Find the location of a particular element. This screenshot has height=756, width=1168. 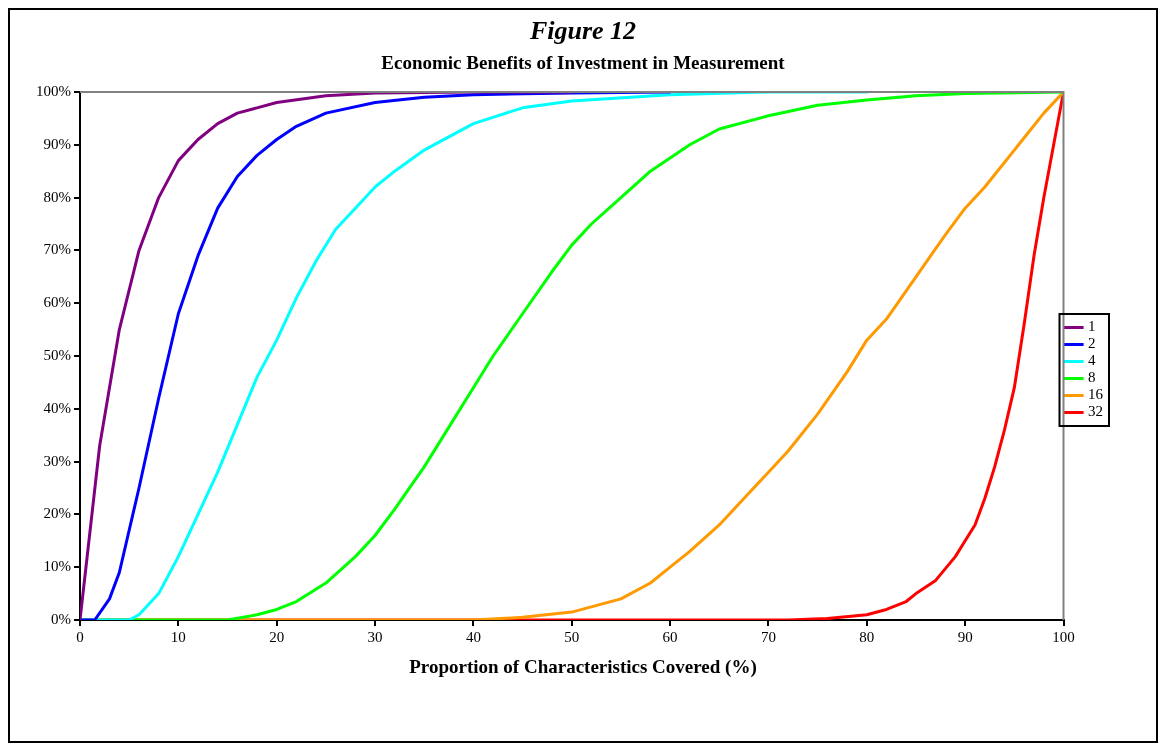

y-tick-label: 80% is located at coordinates (57, 196).